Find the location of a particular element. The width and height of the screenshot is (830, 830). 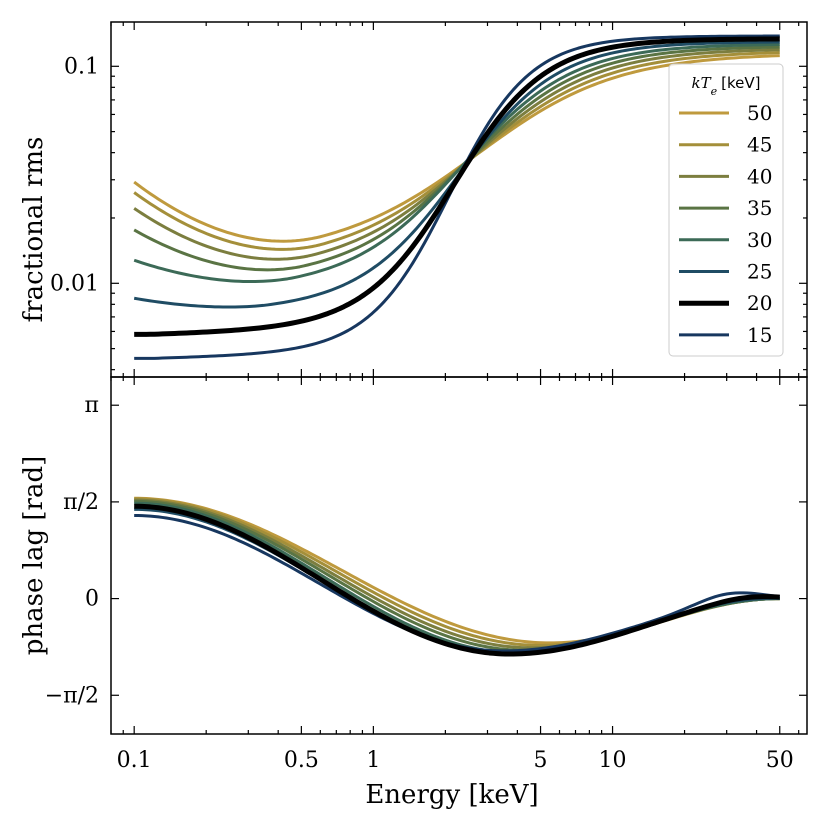

x-tick-label-1: 1 is located at coordinates (373, 760).